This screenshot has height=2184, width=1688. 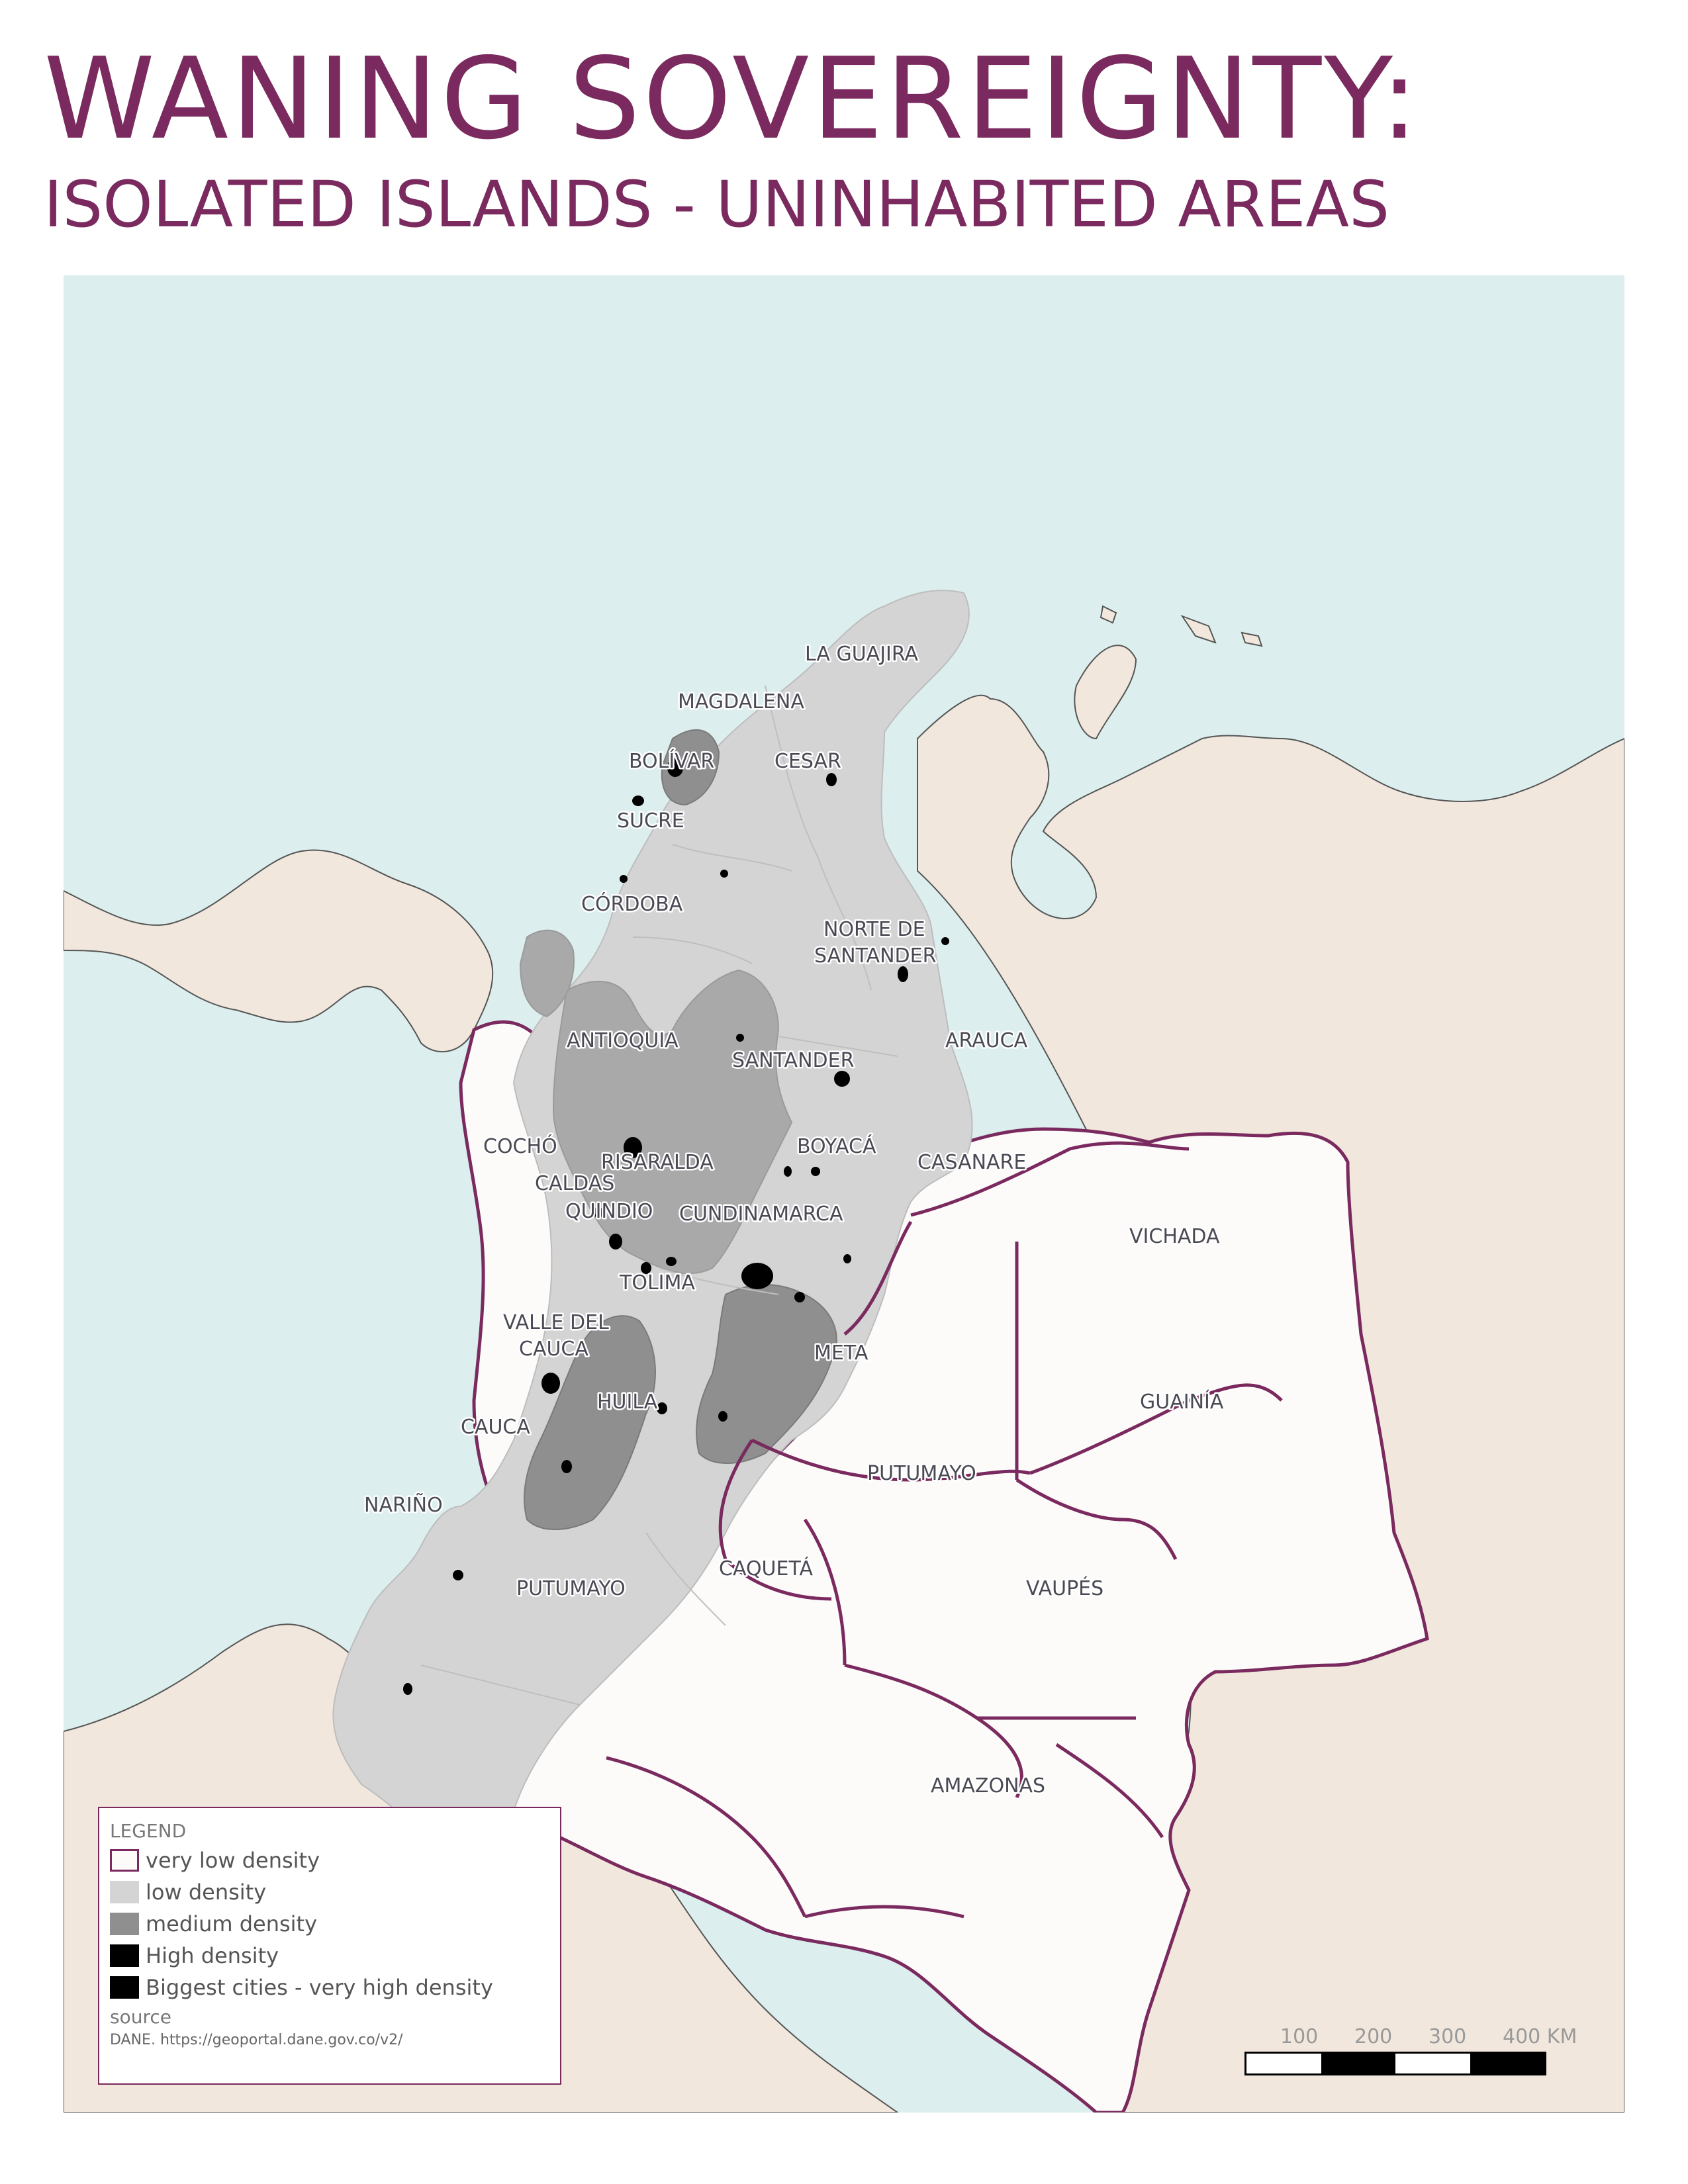 I want to click on label-caqueta: CAQUETÁ, so click(x=766, y=1568).